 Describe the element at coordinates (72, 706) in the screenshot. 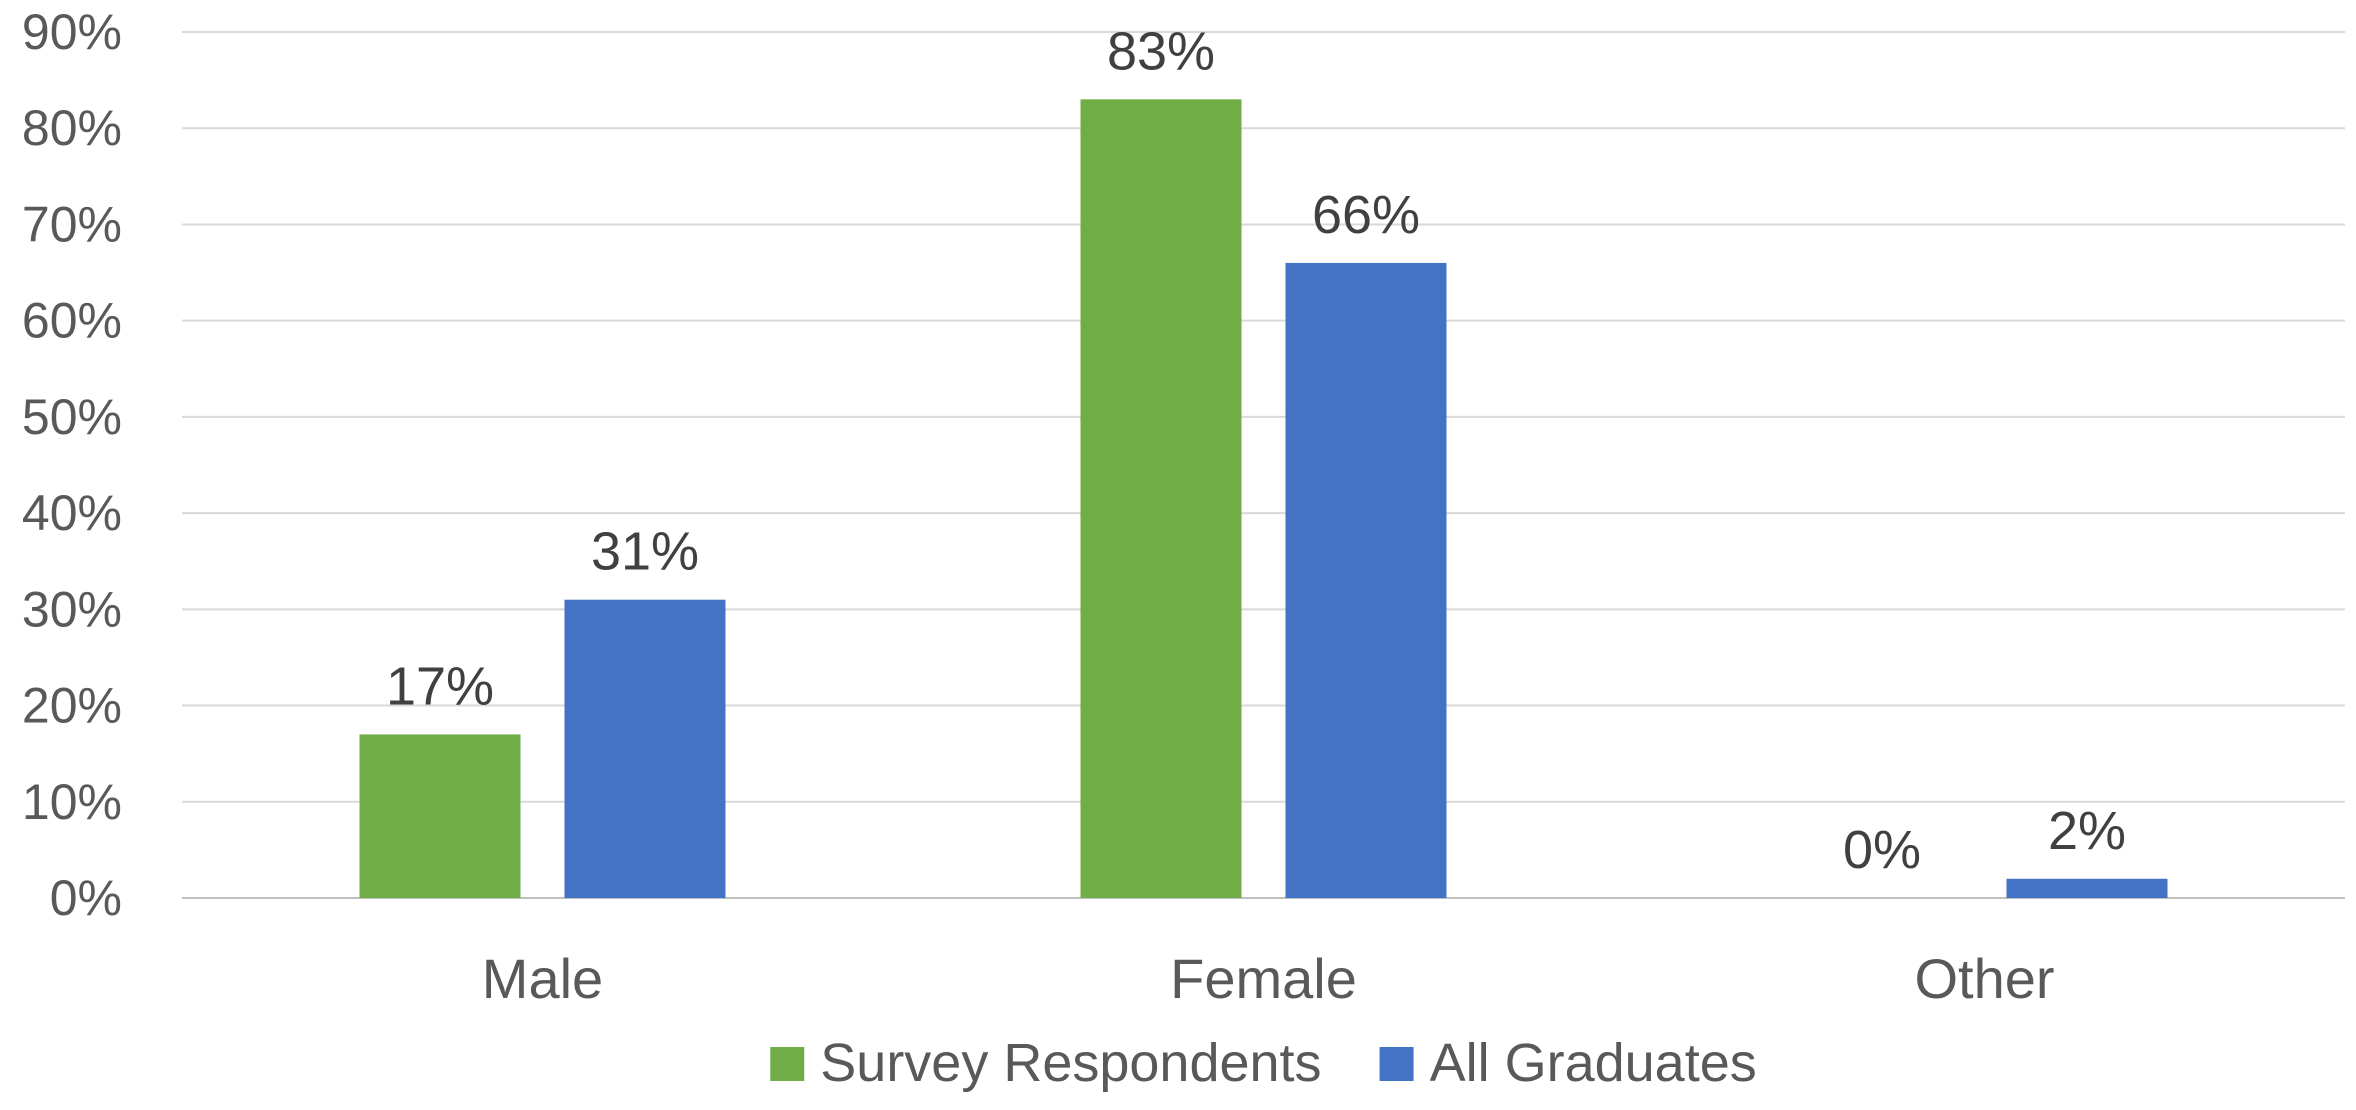

I see `y-tick-label: 20%` at that location.